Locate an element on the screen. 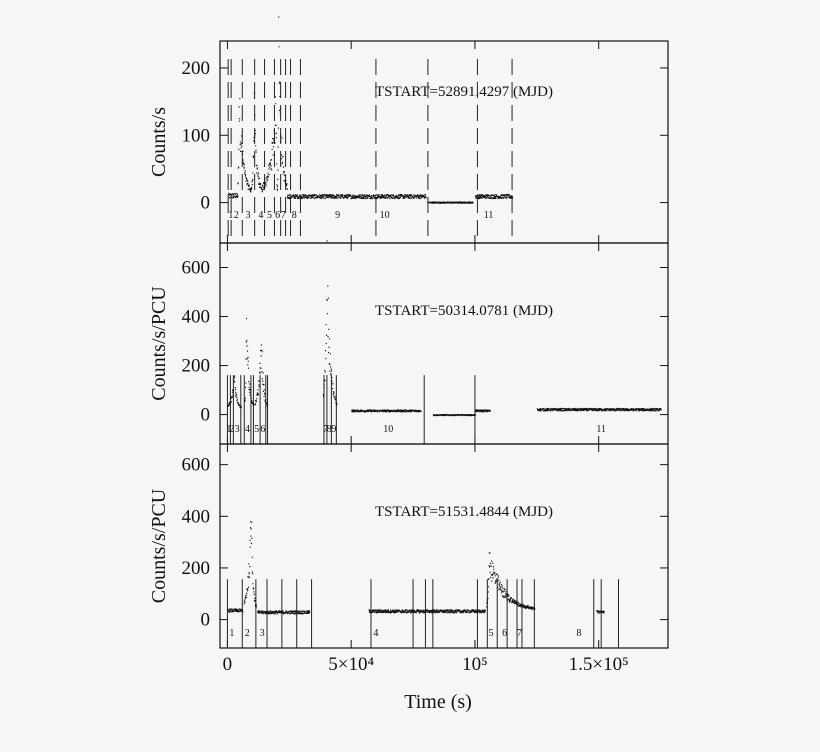 Image resolution: width=820 pixels, height=752 pixels. tstart-annotation: TSTART=50314.0781 (MJD) is located at coordinates (464, 311).